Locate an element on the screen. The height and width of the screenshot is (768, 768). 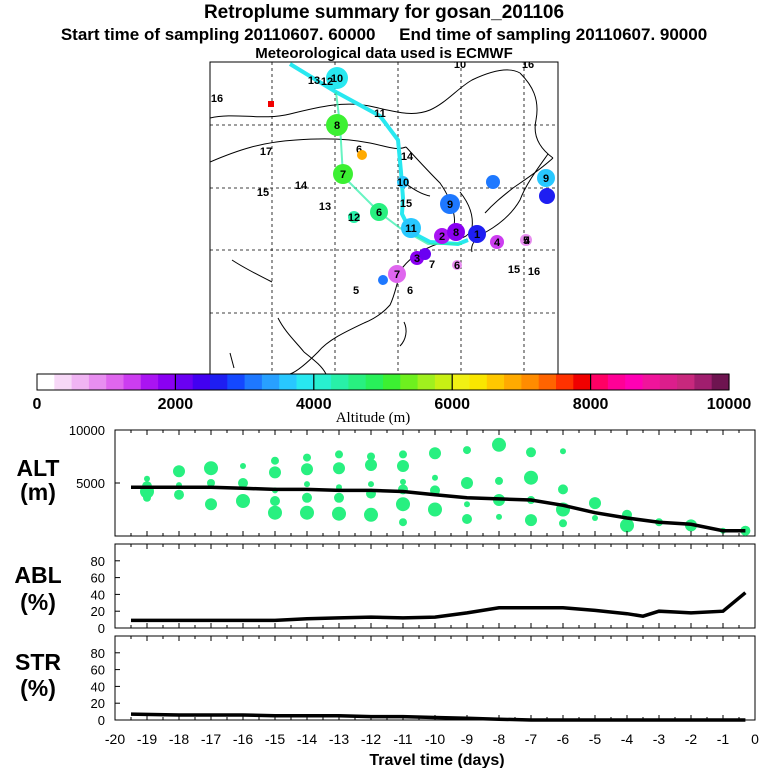
taiwan-coastline is located at coordinates (403, 334).